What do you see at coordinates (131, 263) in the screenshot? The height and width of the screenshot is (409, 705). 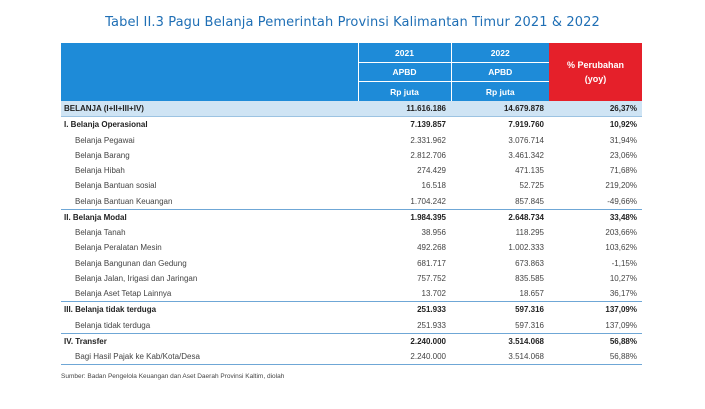 I see `row-label: Belanja Bangunan dan Gedung` at bounding box center [131, 263].